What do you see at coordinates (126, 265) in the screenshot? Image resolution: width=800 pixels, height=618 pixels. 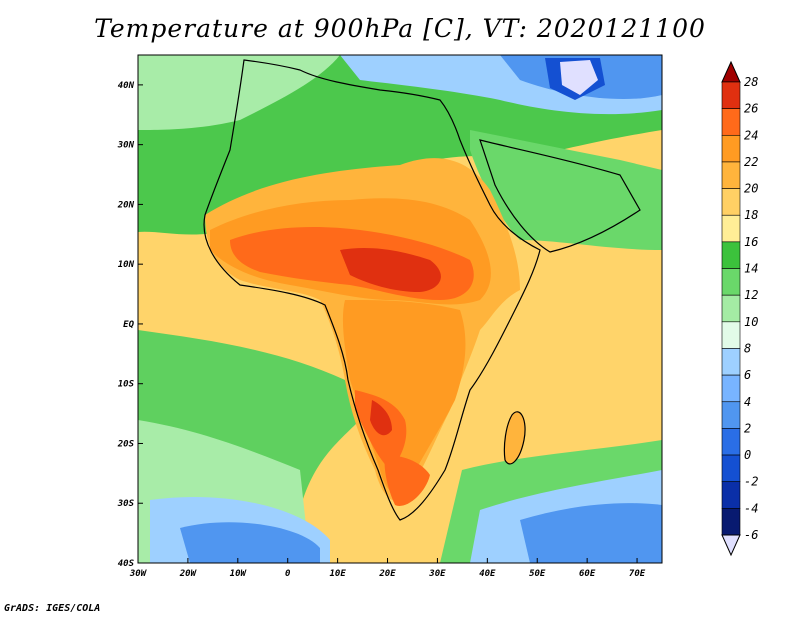 I see `lat-label: 10N` at bounding box center [126, 265].